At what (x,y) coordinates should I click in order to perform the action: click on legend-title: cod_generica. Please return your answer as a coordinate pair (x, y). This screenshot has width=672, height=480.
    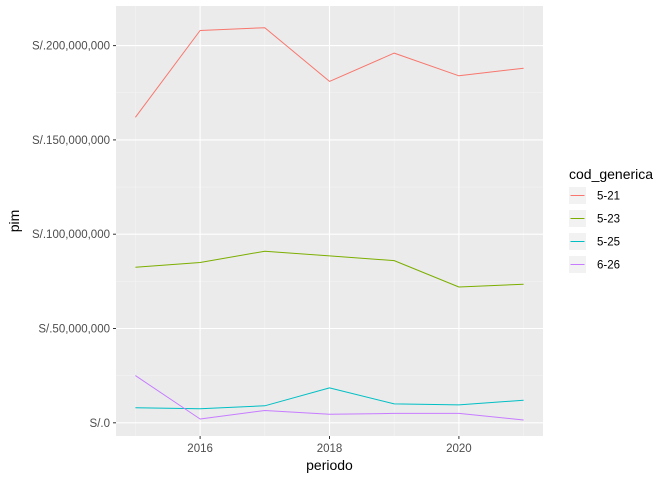
    Looking at the image, I should click on (611, 174).